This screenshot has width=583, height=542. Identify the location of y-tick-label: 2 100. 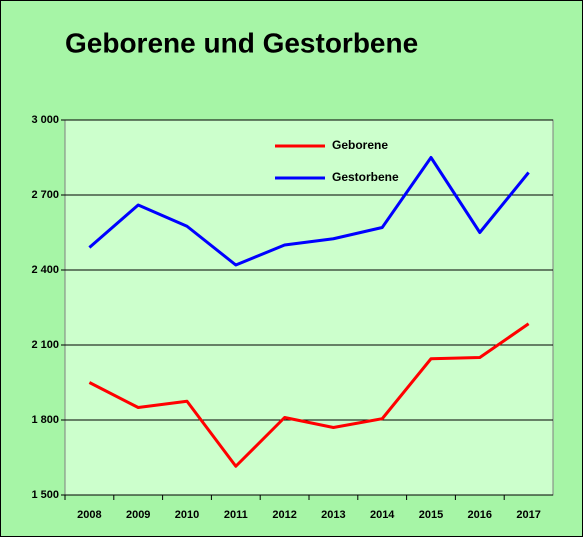
(45, 345).